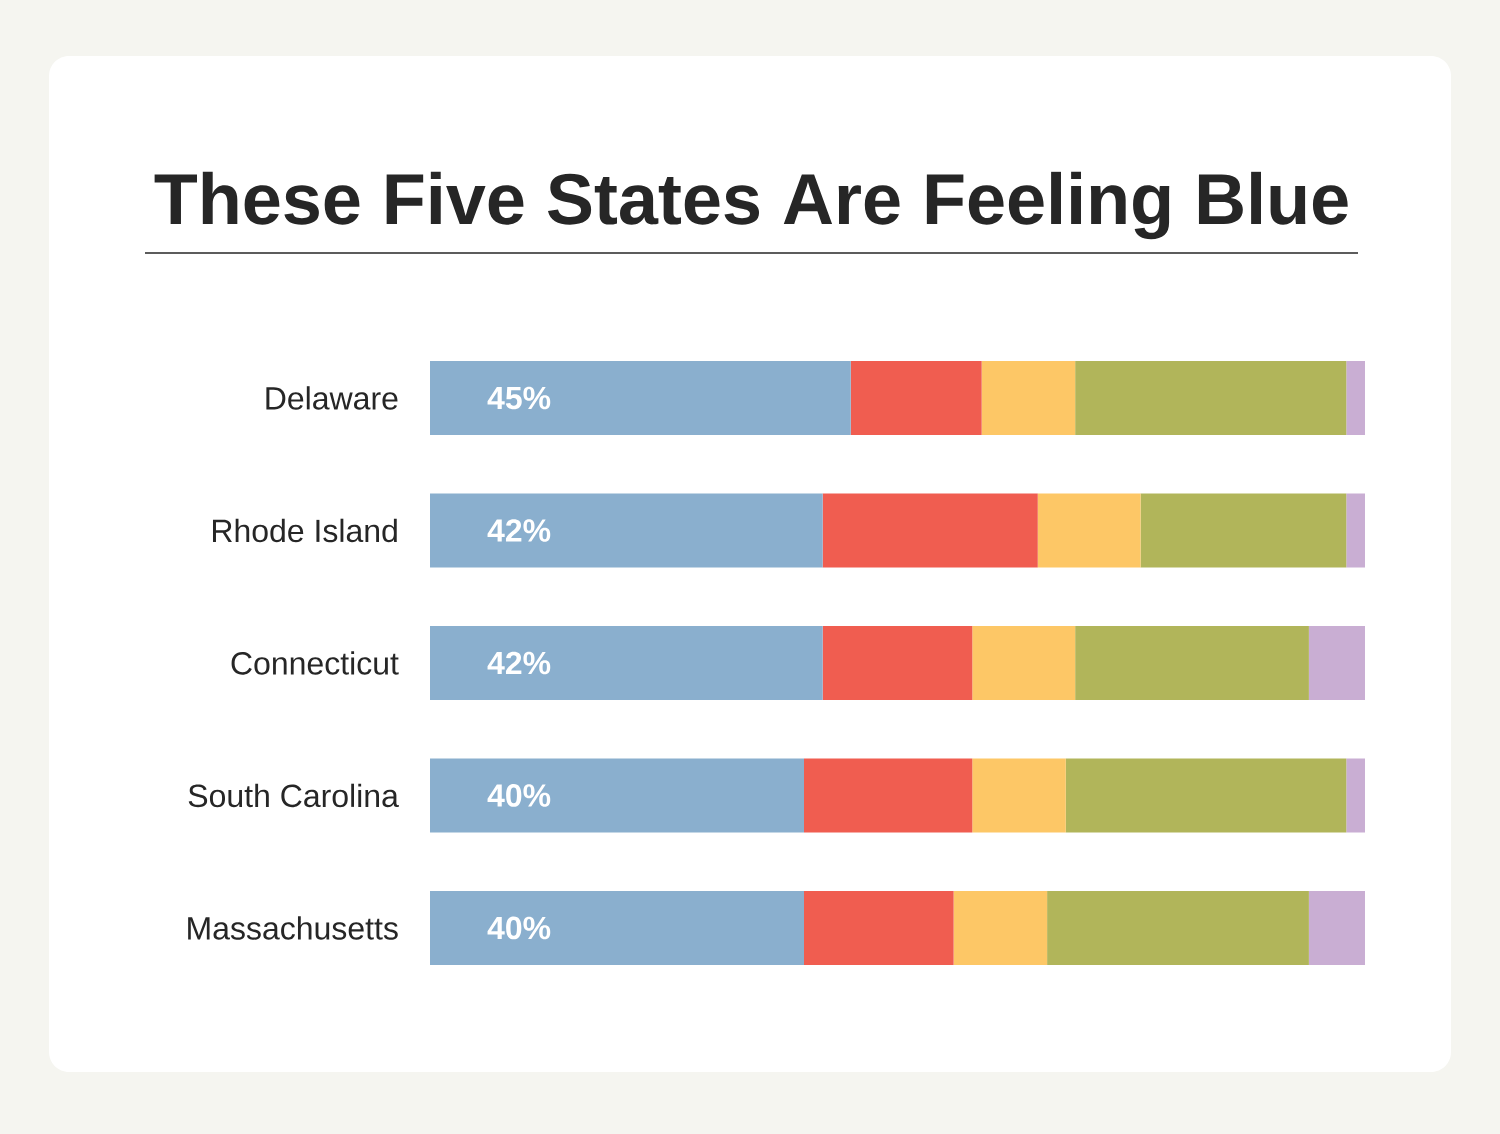 The image size is (1500, 1134). What do you see at coordinates (751, 205) in the screenshot?
I see `chart-title: These Five States Are Feeling Blue` at bounding box center [751, 205].